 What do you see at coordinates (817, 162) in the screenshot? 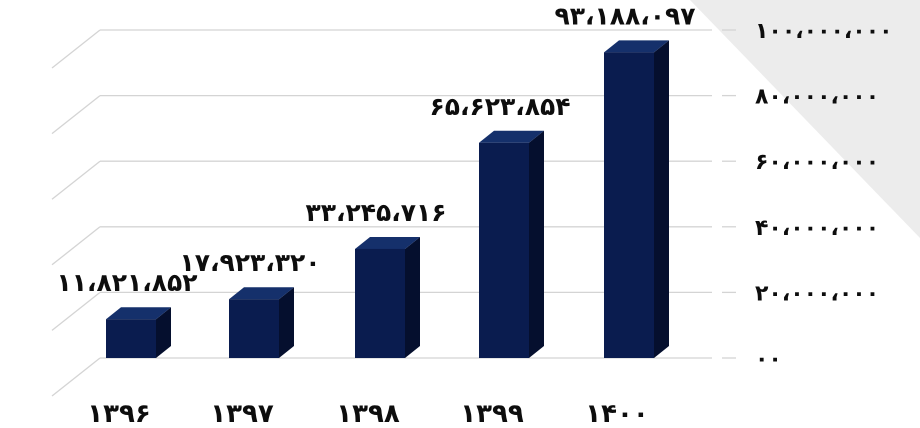
I see `y-tick-label: ۶۰،۰۰۰،۰۰۰` at bounding box center [817, 162].